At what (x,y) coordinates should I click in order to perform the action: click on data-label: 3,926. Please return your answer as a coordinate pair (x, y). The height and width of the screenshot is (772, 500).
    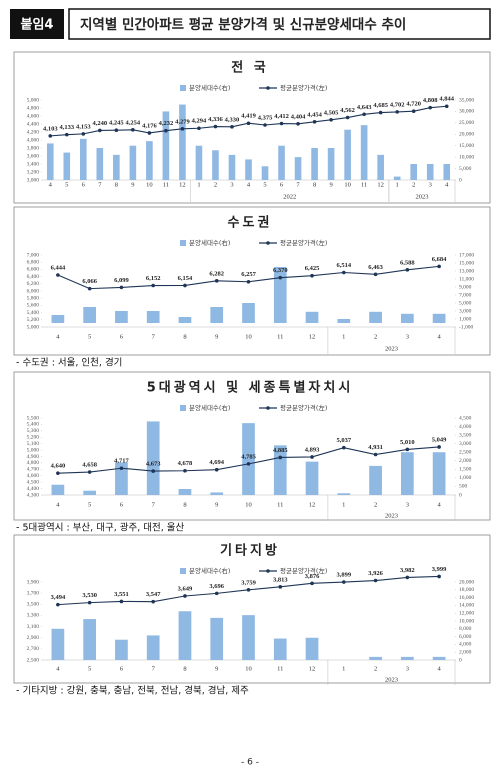
    Looking at the image, I should click on (375, 573).